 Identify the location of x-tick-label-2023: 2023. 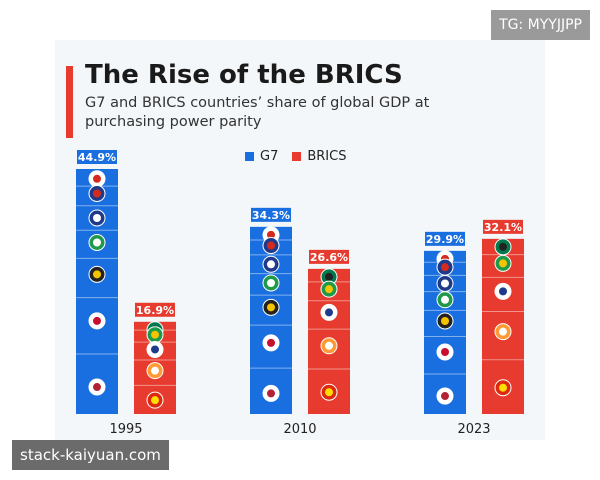
(473, 429).